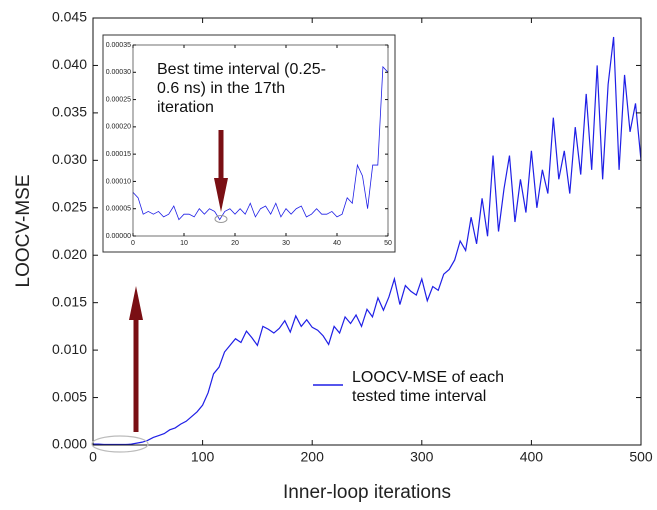 This screenshot has width=657, height=510. What do you see at coordinates (184, 243) in the screenshot?
I see `x-tick-label: 10` at bounding box center [184, 243].